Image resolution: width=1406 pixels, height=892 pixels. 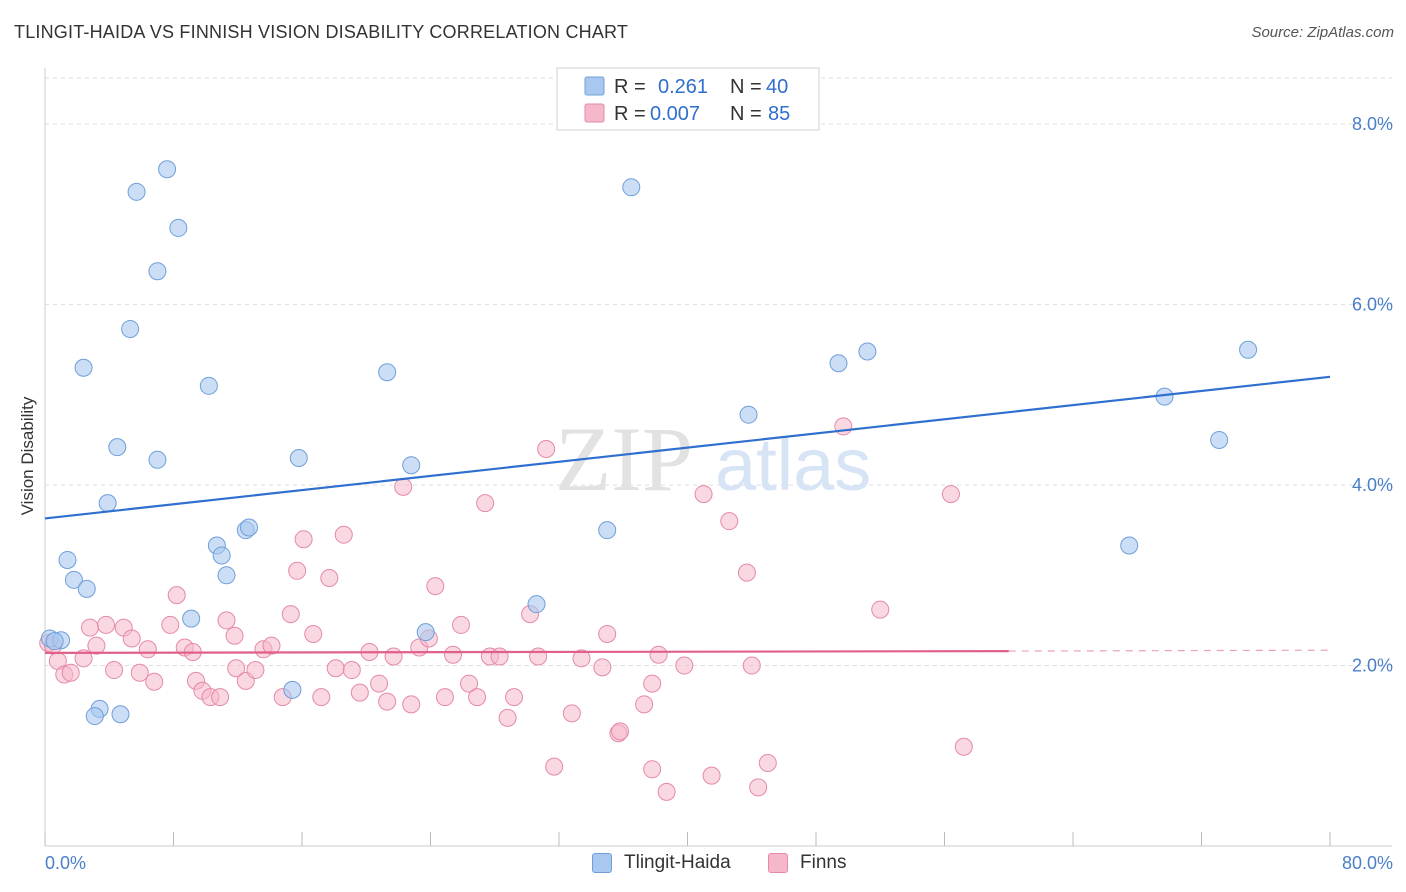 What do you see at coordinates (688, 99) in the screenshot?
I see `stats-legend: R = 0.261 N = 40 R = 0.007 N = 85` at bounding box center [688, 99].